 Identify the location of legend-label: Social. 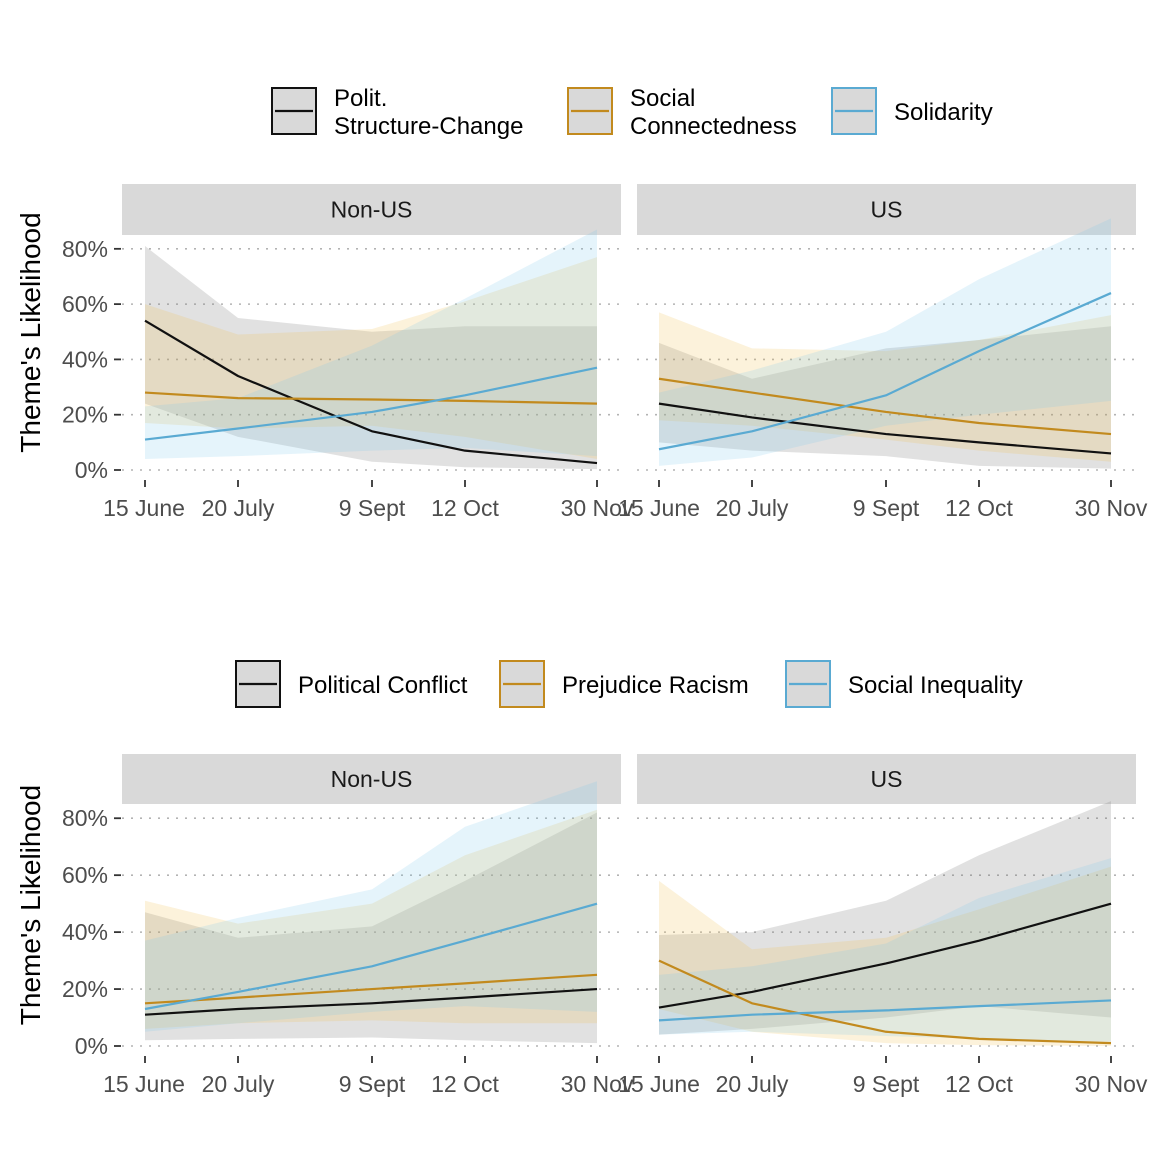
(662, 98).